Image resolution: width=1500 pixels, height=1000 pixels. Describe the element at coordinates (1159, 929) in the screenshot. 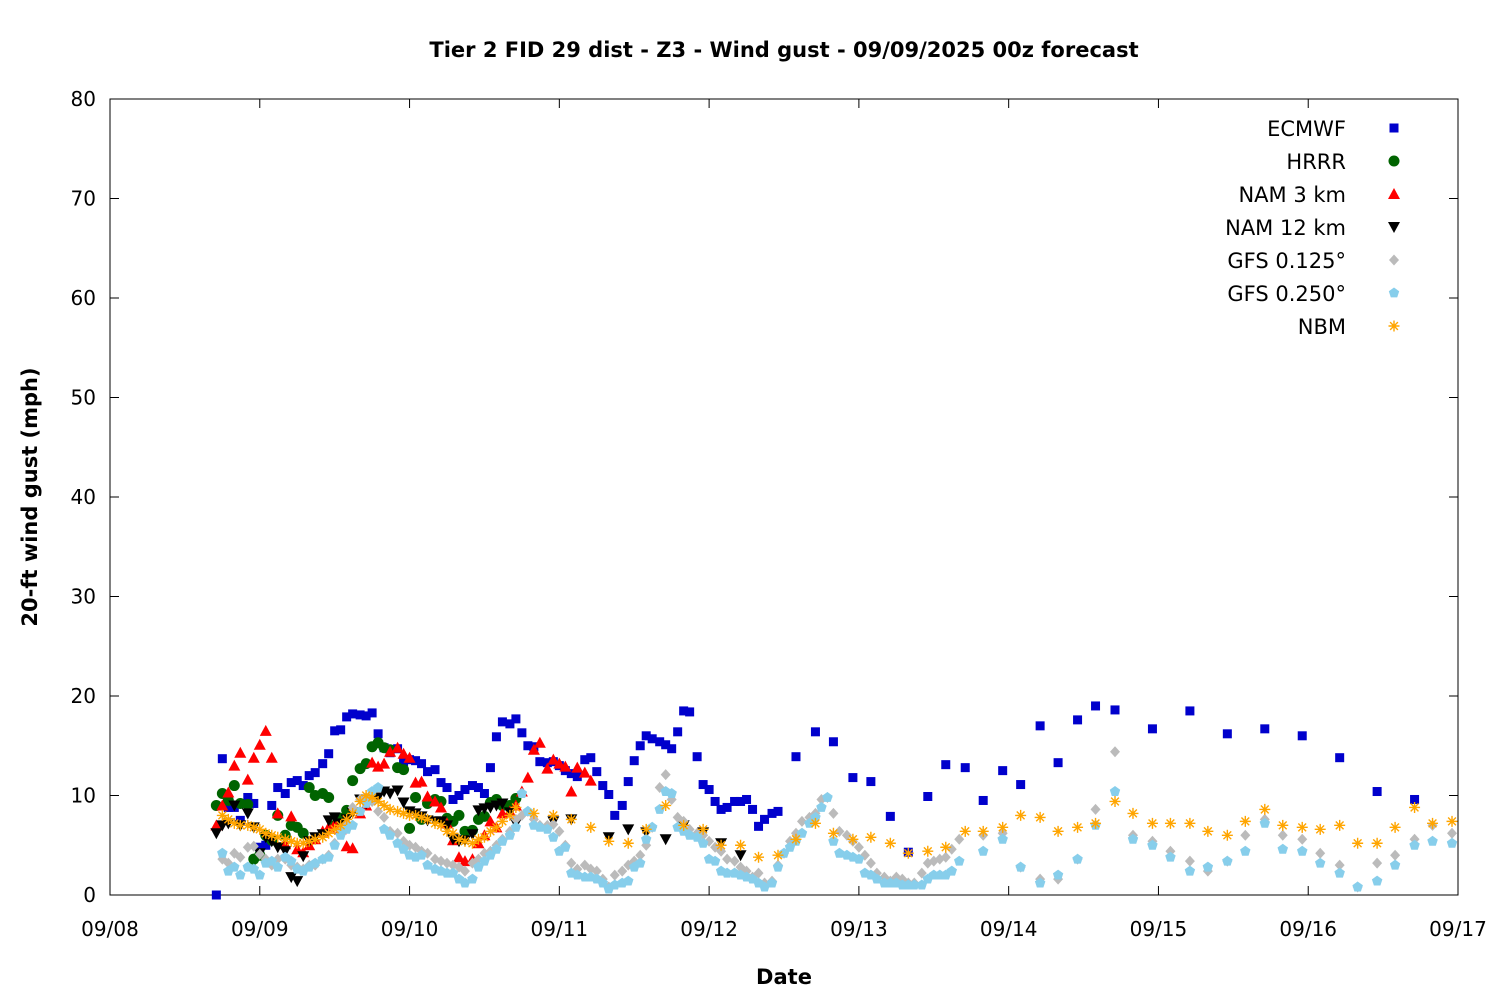

I see `x-tick-label: 09/15` at that location.